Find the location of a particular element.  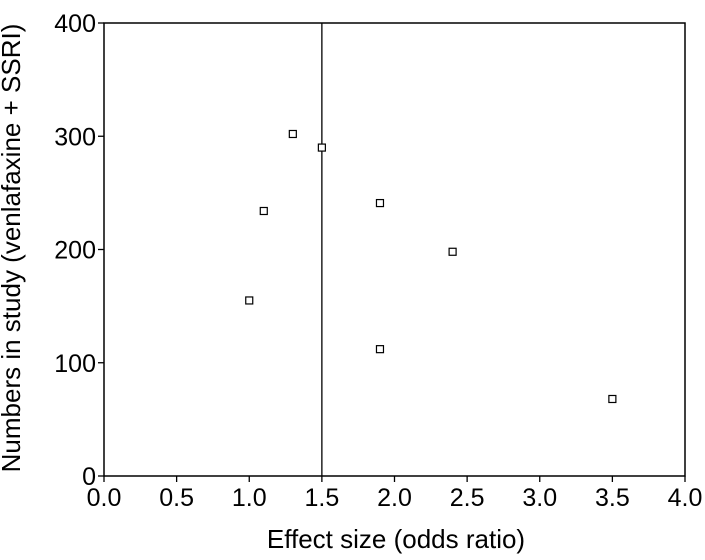

y-axis-title: Numbers in study (venlafaxine + SSRI) is located at coordinates (13, 248).